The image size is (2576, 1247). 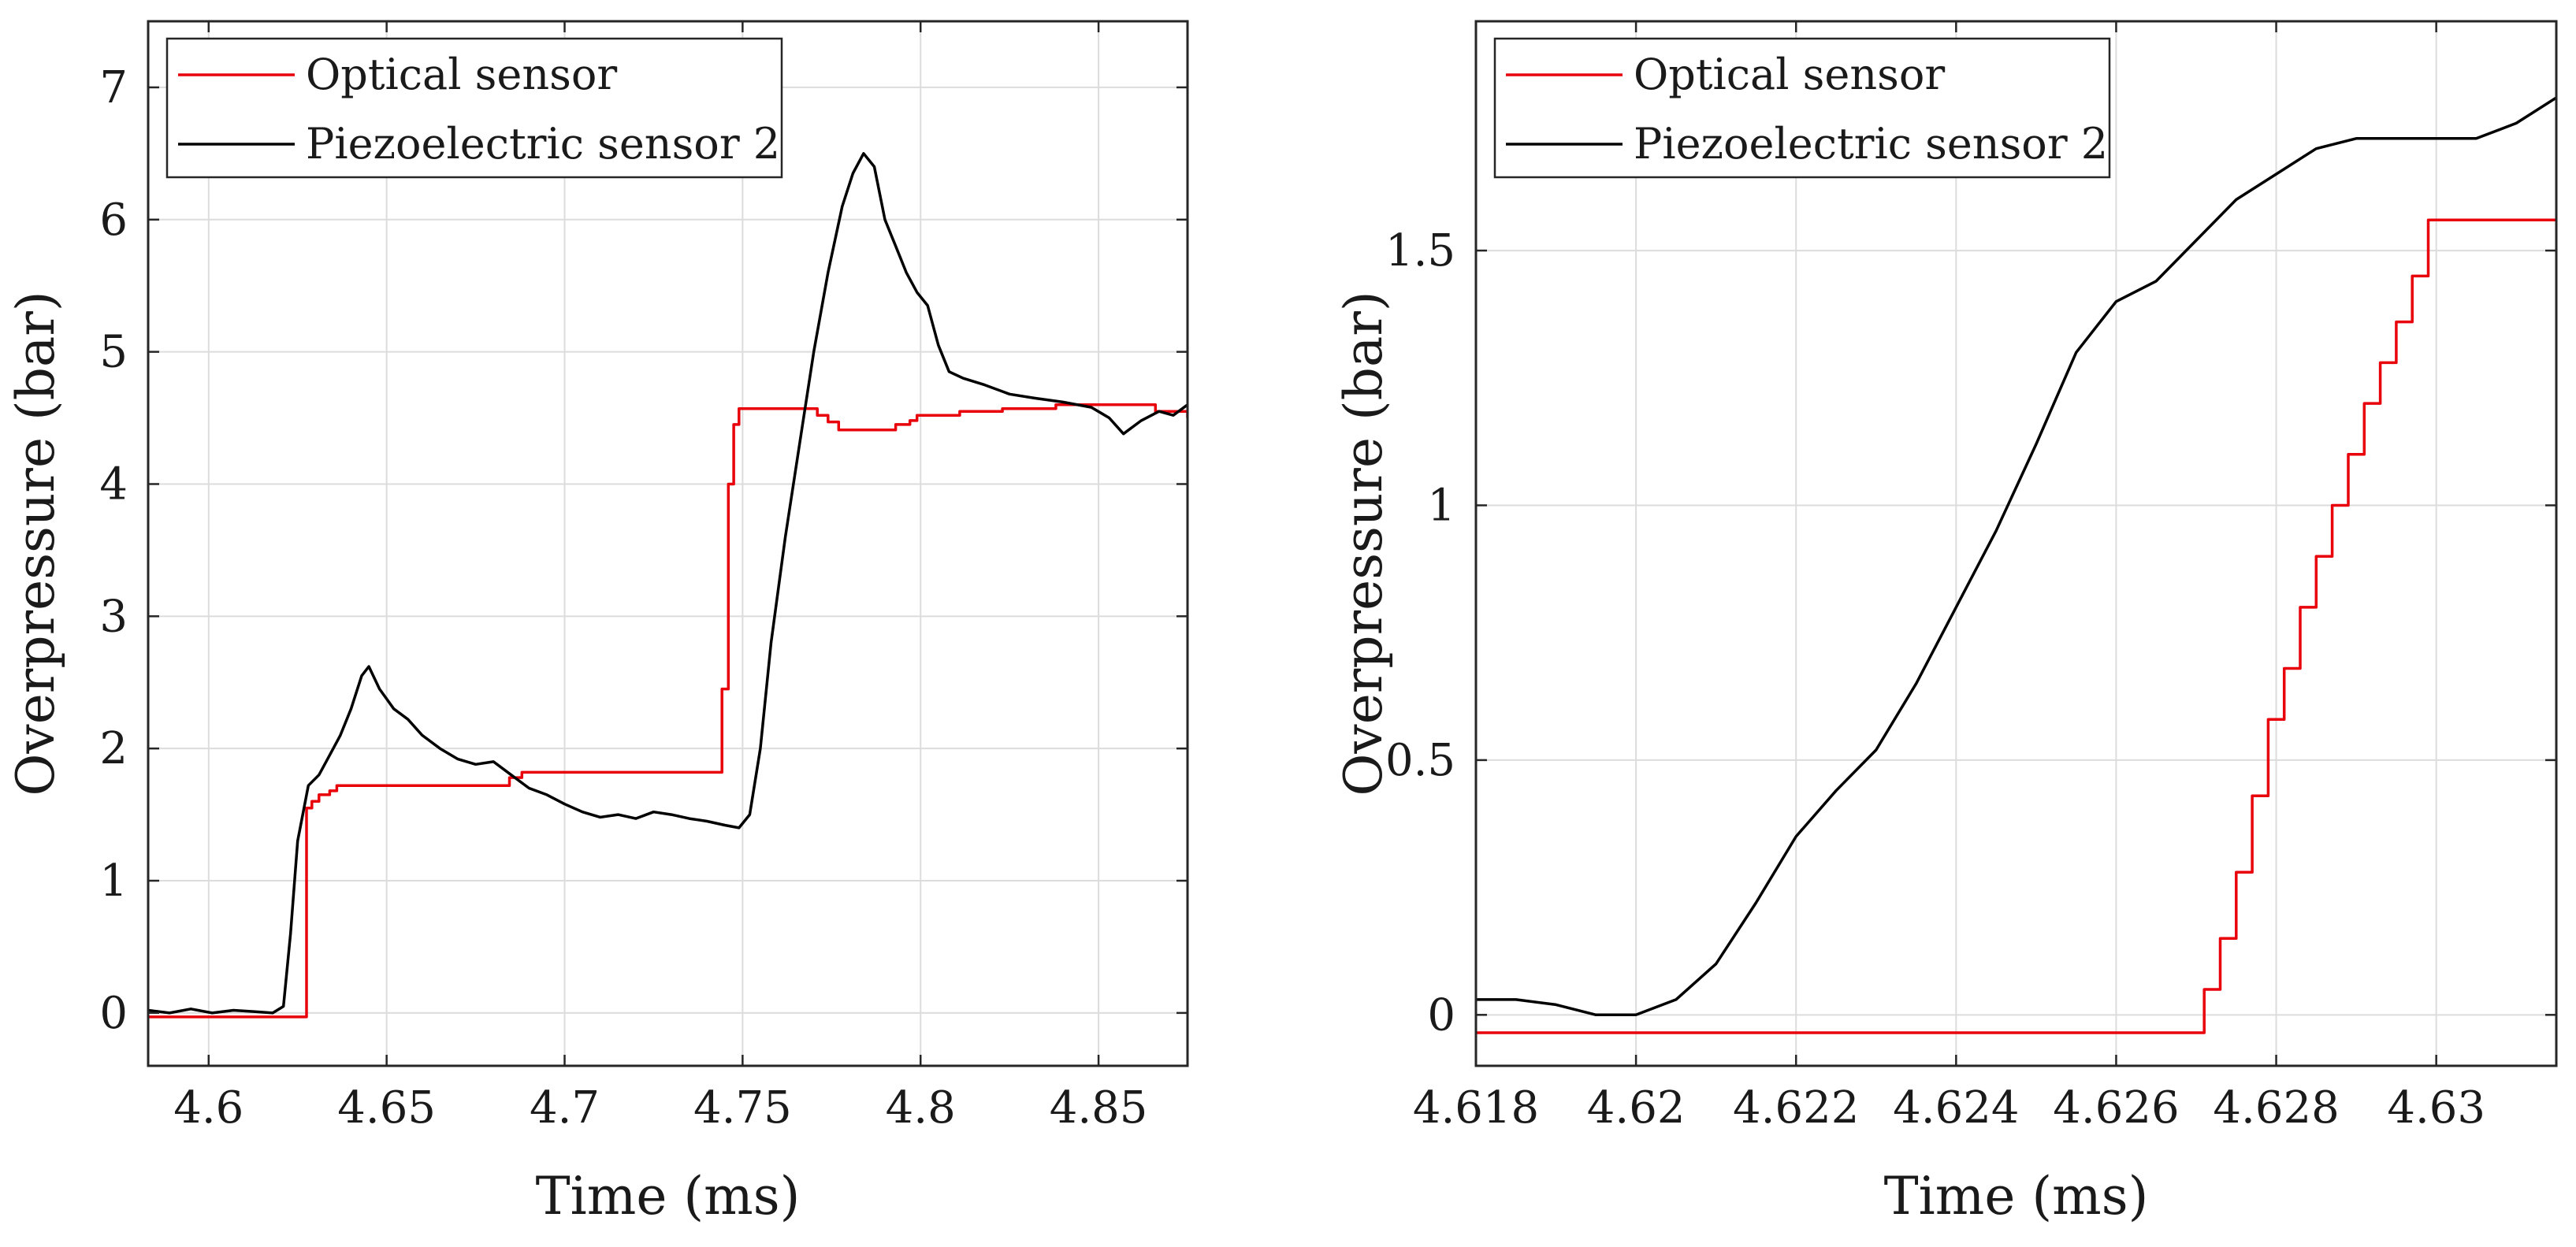 What do you see at coordinates (1796, 1108) in the screenshot?
I see `x-tick-label: 4.622` at bounding box center [1796, 1108].